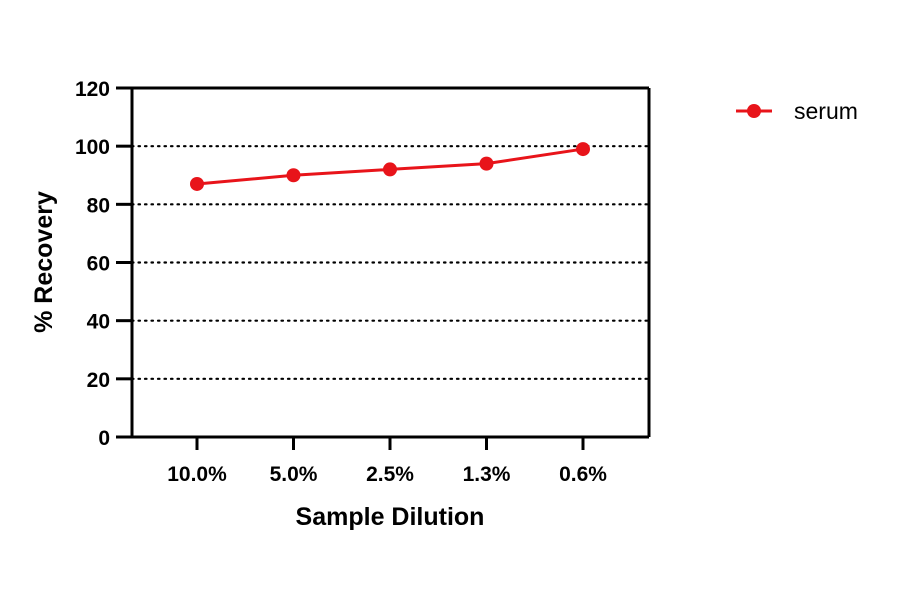 Image resolution: width=900 pixels, height=594 pixels. What do you see at coordinates (826, 111) in the screenshot?
I see `legend-label-serum: serum` at bounding box center [826, 111].